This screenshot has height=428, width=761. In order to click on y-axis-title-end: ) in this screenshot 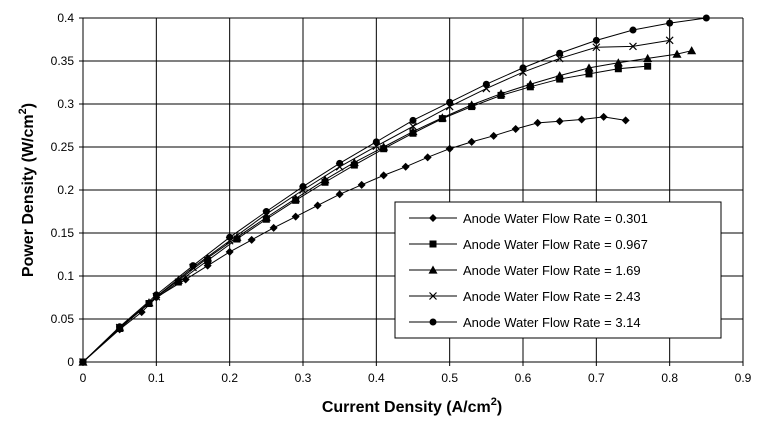, I will do `click(28, 105)`.